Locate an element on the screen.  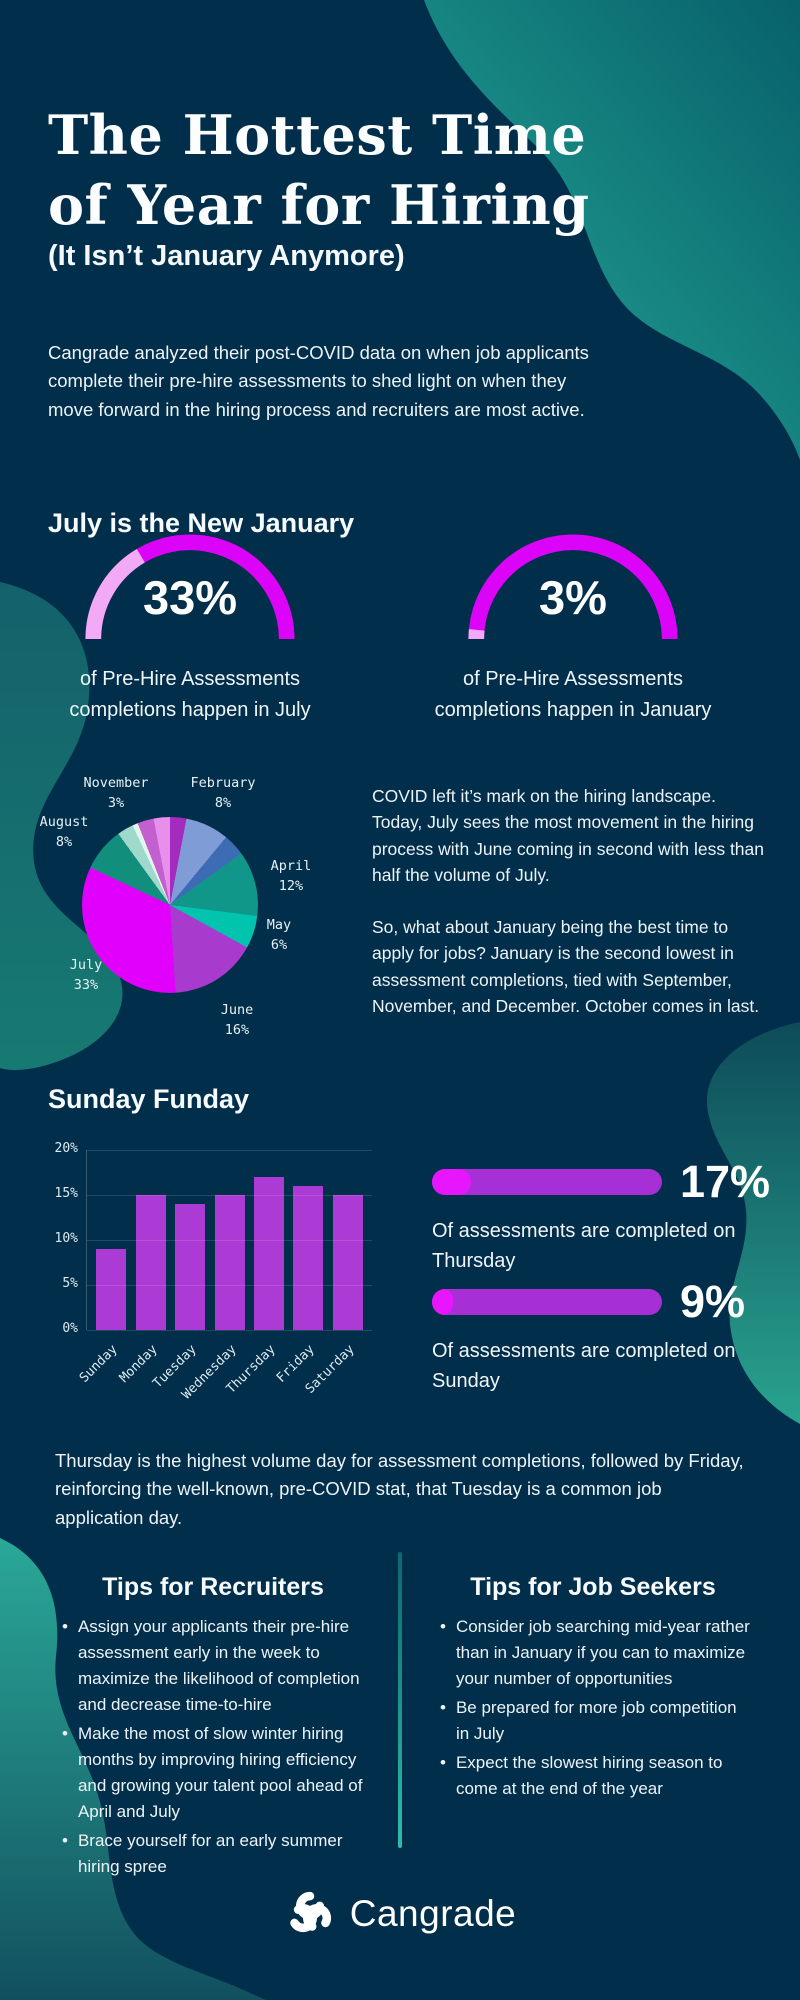
stat-row: 17% is located at coordinates (604, 1179).